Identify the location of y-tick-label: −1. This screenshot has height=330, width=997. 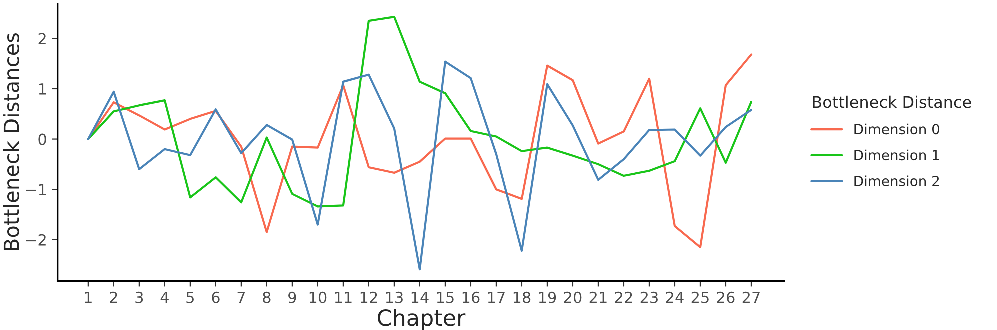
(36, 190).